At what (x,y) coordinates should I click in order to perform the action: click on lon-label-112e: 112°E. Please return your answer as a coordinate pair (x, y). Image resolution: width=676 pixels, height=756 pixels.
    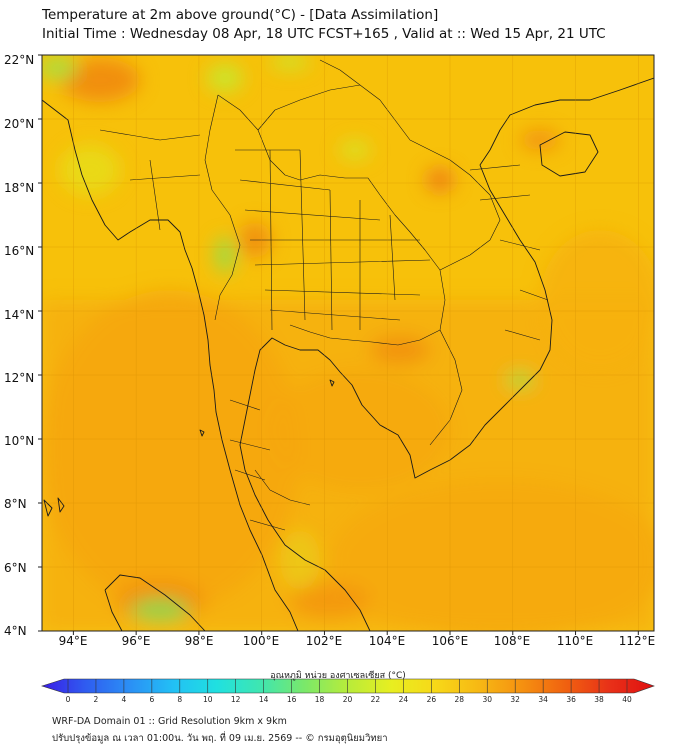
    Looking at the image, I should click on (637, 641).